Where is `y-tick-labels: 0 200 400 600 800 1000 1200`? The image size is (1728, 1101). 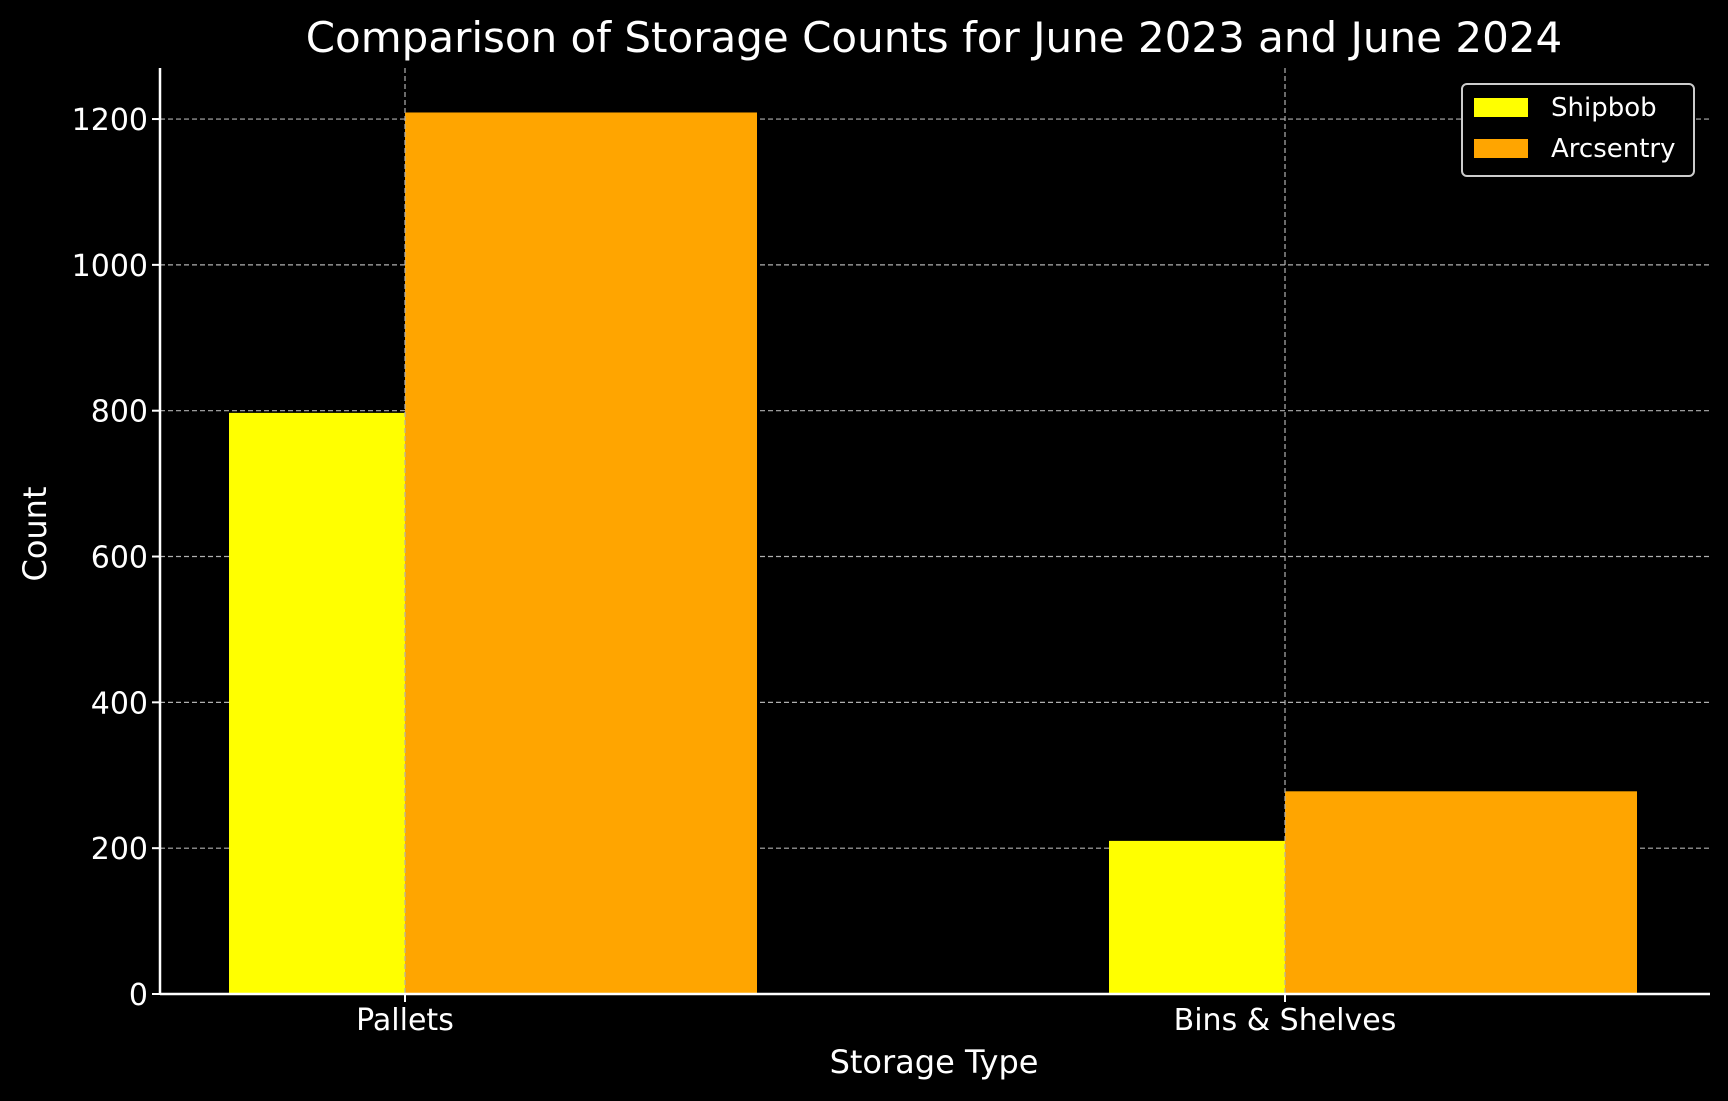
y-tick-labels: 0 200 400 600 800 1000 1200 is located at coordinates (110, 558).